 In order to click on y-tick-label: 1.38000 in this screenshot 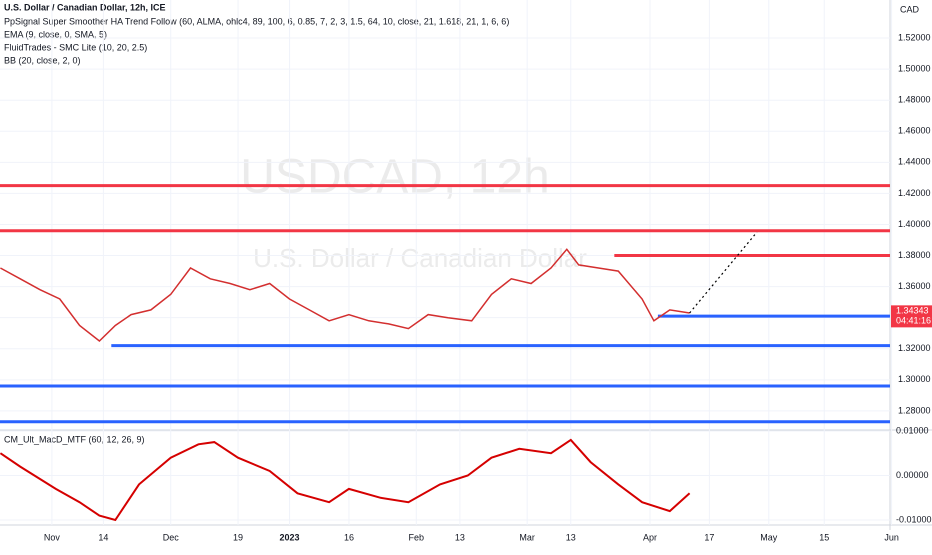, I will do `click(914, 255)`.